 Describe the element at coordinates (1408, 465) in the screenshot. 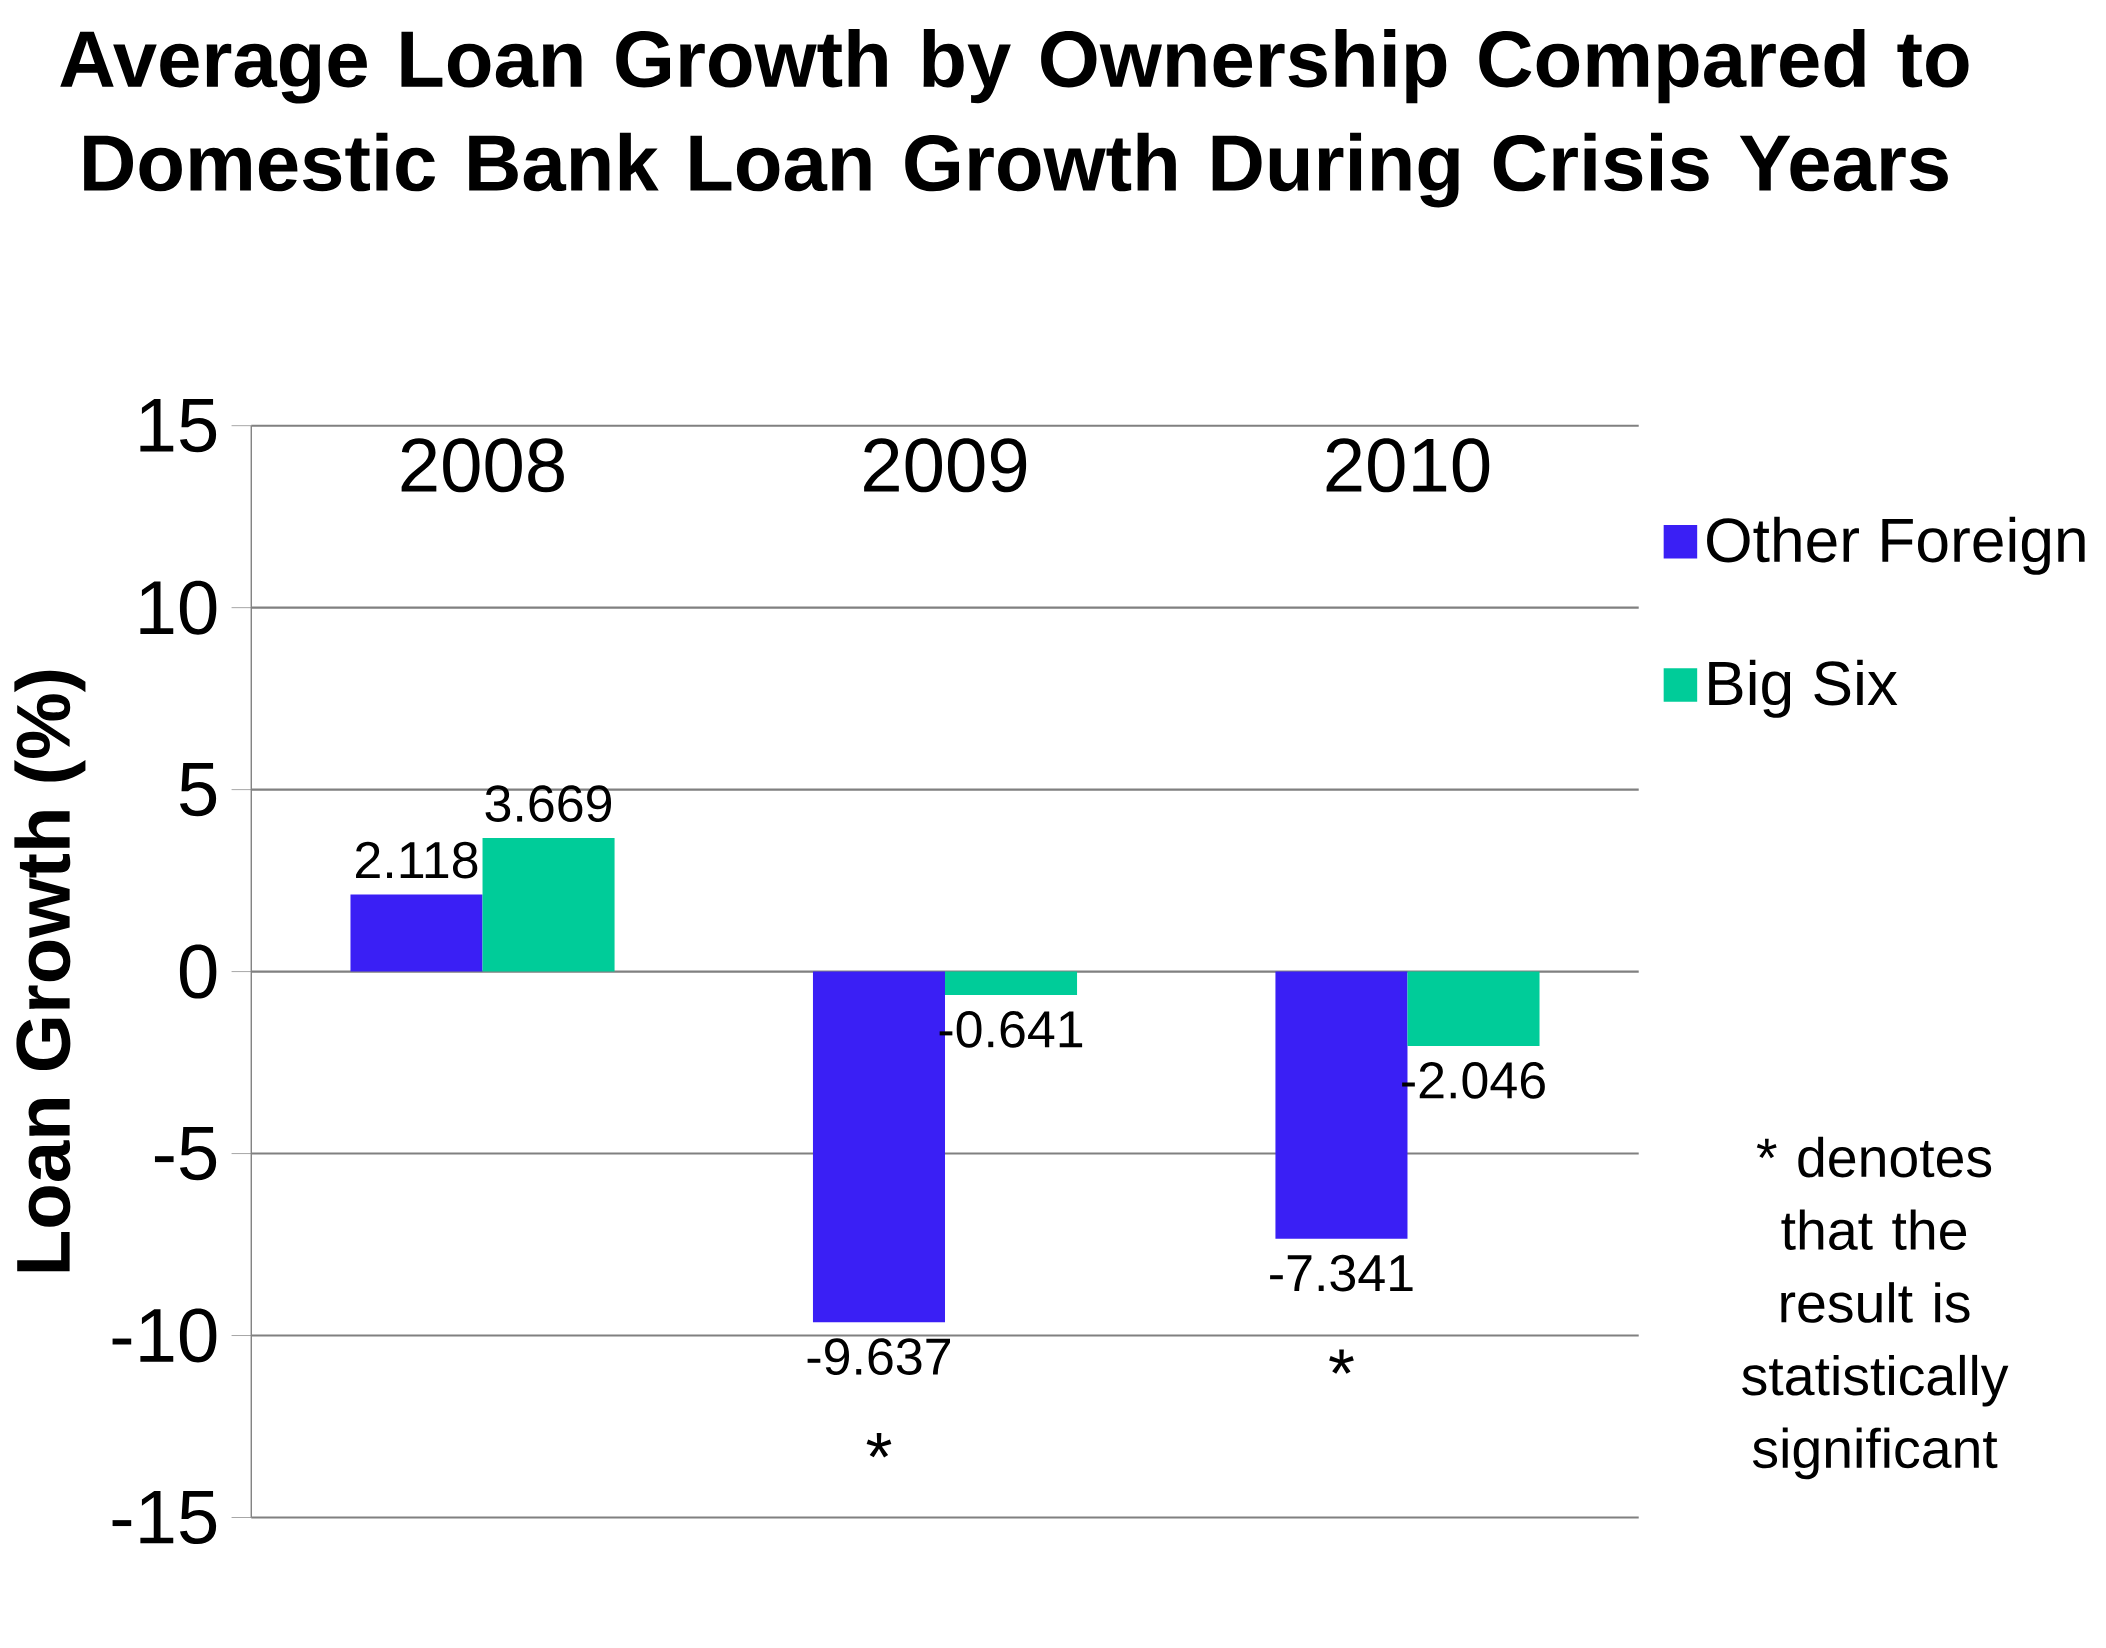

I see `x-tick-label: 2010` at that location.